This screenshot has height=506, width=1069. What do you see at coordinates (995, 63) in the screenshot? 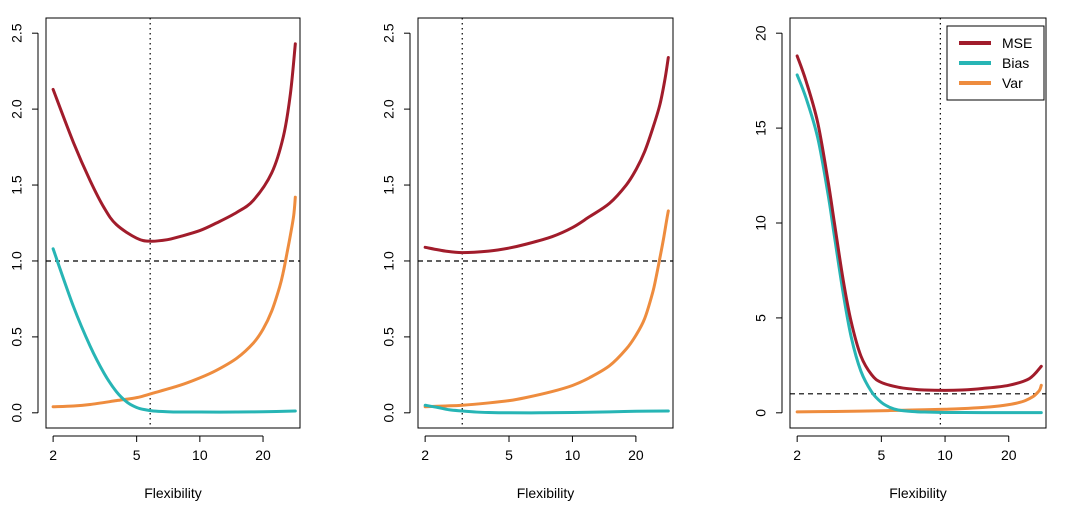
I see `legend: MSE Bias Var` at bounding box center [995, 63].